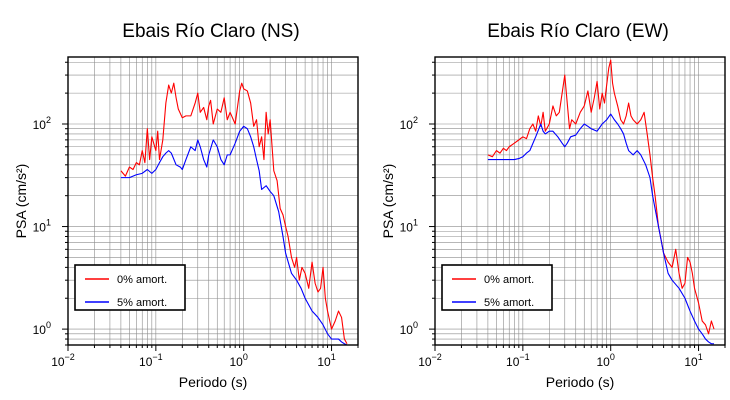 Image resolution: width=730 pixels, height=400 pixels. What do you see at coordinates (578, 31) in the screenshot?
I see `chart-title: Ebais Río Claro (EW)` at bounding box center [578, 31].